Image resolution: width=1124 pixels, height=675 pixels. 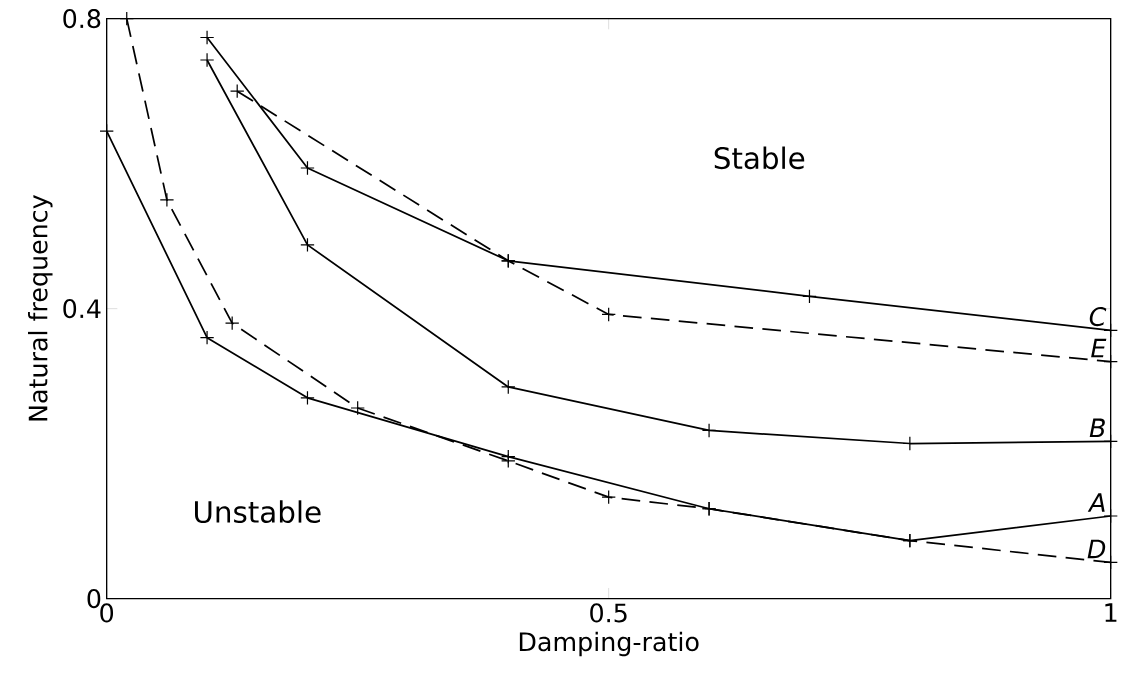 What do you see at coordinates (608, 613) in the screenshot?
I see `x-tick-label: 0.5` at bounding box center [608, 613].